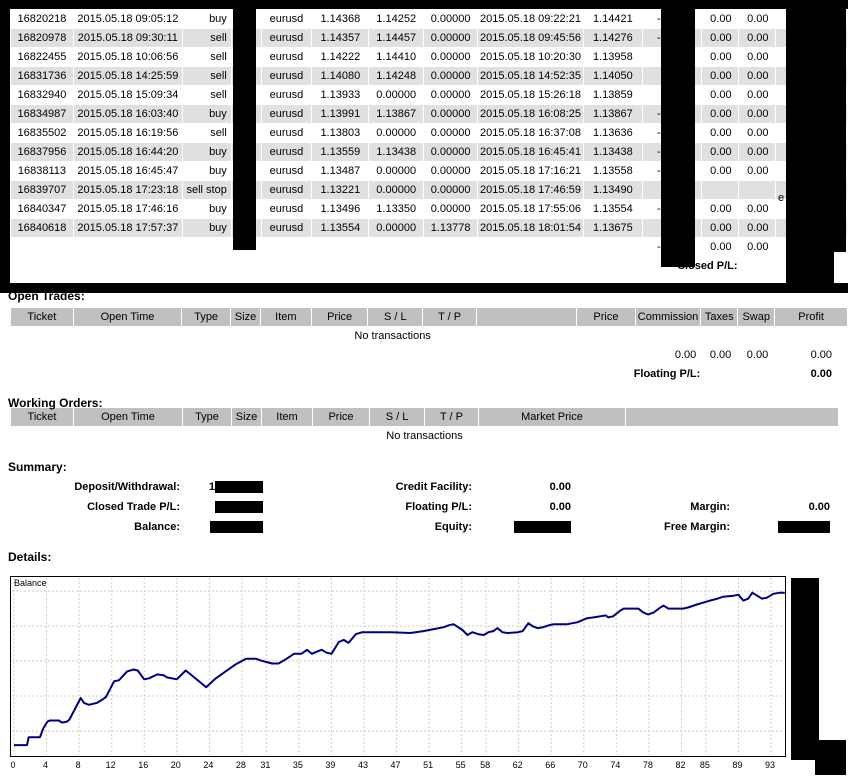 This screenshot has width=848, height=780. What do you see at coordinates (530, 57) in the screenshot?
I see `table-cell: 2015.05.18 10:20:30` at bounding box center [530, 57].